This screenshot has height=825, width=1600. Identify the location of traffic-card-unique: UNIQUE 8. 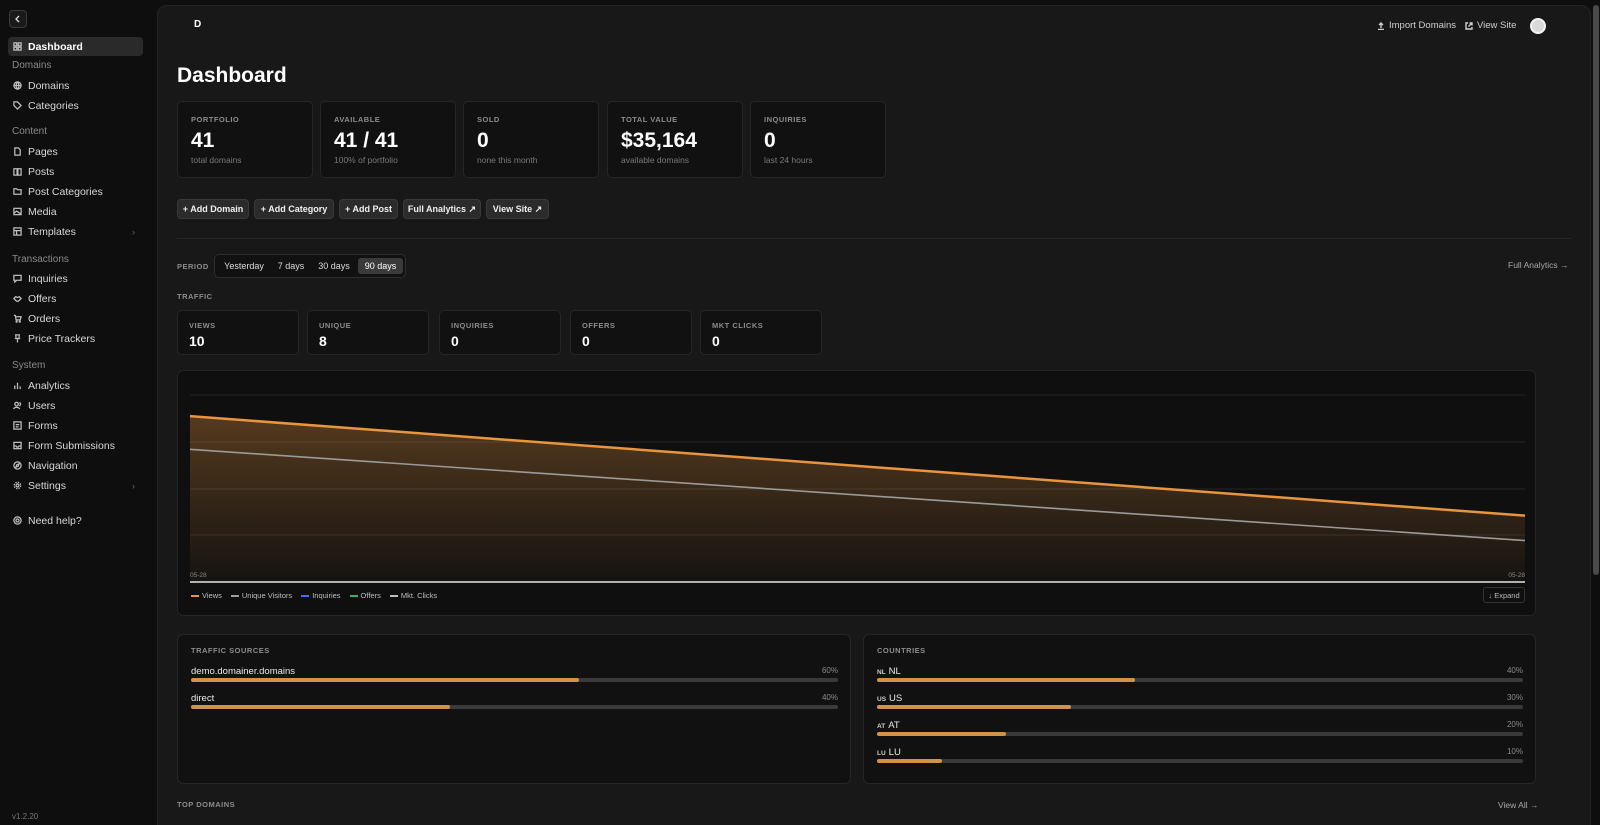
(368, 332).